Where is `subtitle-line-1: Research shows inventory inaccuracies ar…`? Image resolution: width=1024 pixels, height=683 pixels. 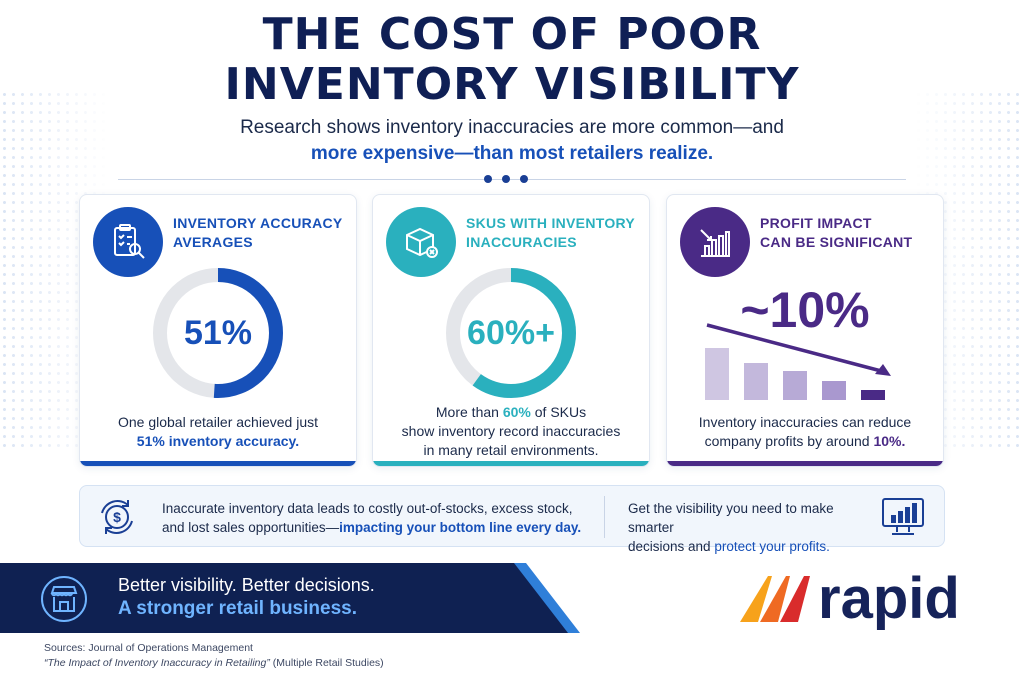 subtitle-line-1: Research shows inventory inaccuracies ar… is located at coordinates (512, 127).